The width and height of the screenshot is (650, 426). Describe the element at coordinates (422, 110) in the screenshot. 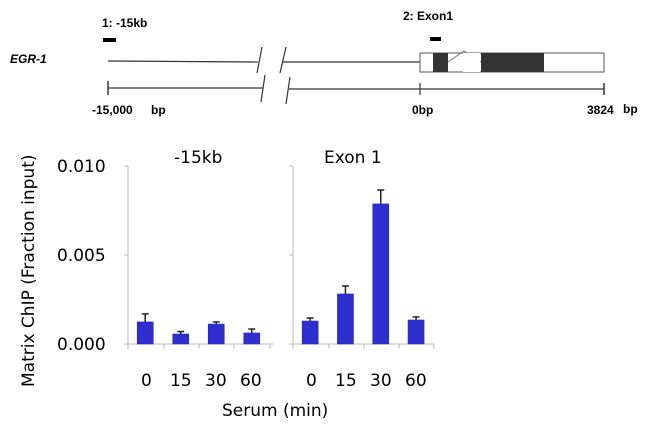

I see `scale-zero: 0bp` at that location.